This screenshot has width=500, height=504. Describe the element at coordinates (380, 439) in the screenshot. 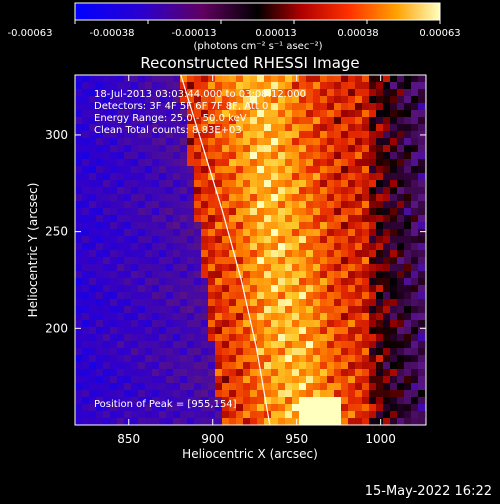

I see `x-tick-label: 1000` at that location.